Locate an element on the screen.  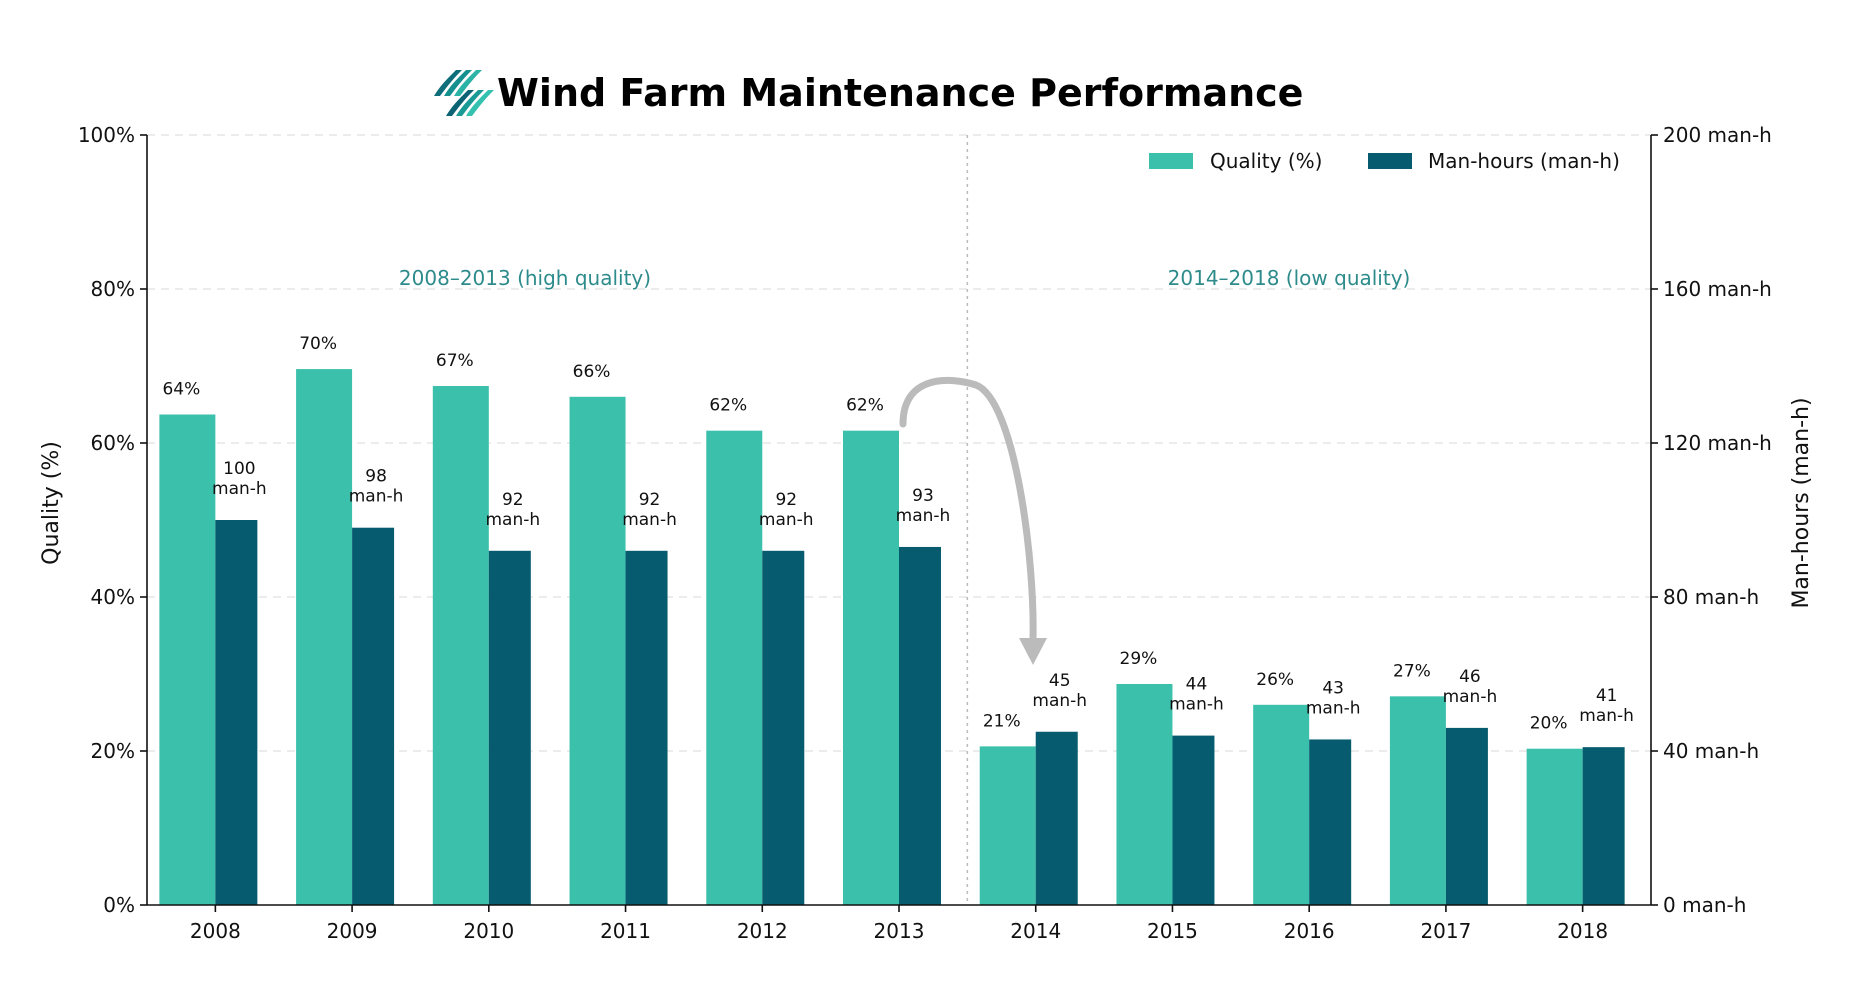
x-tick-label: 2015 is located at coordinates (1172, 931).